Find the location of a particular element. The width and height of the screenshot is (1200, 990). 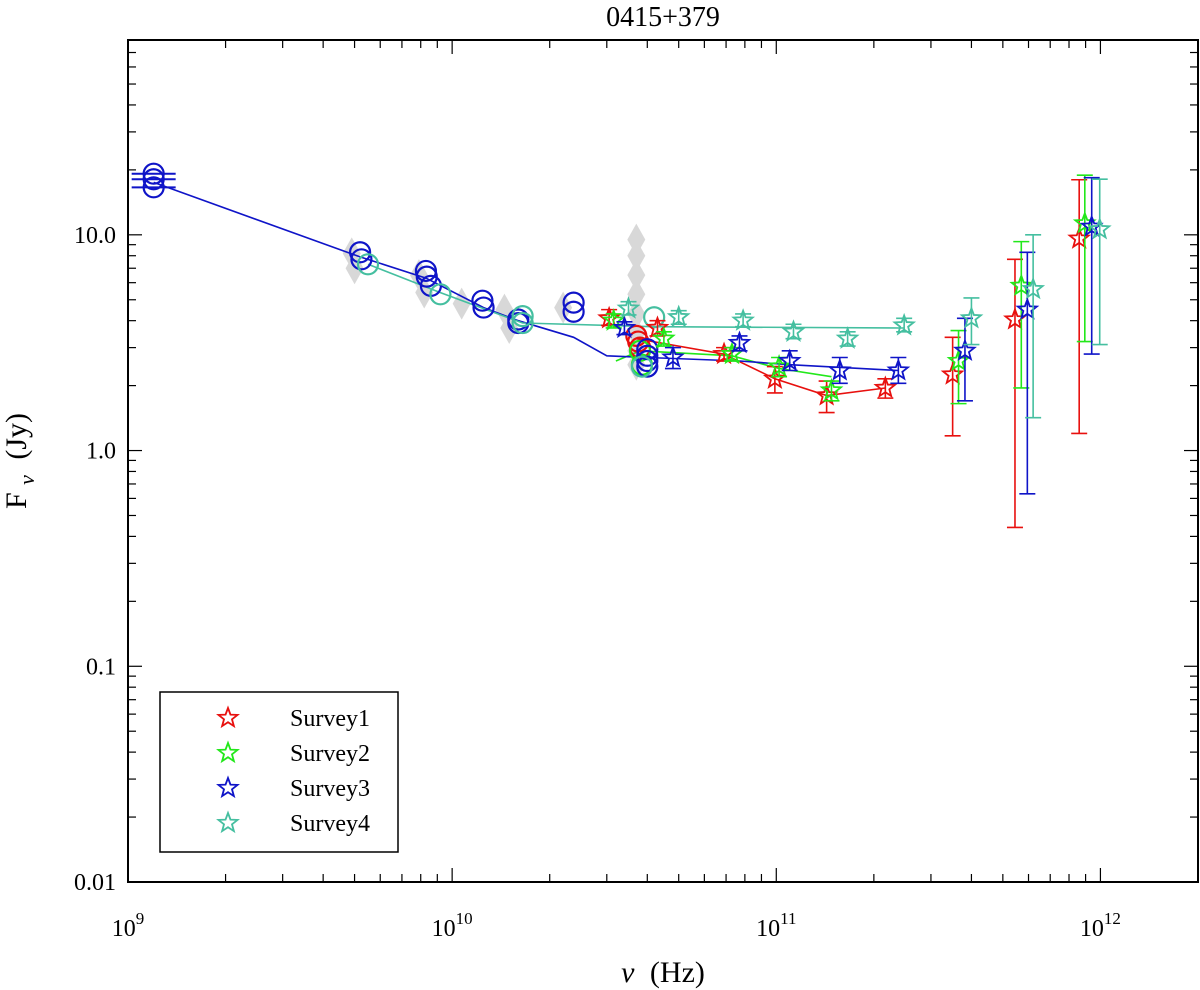

y-axis-unit: (Jy) is located at coordinates (16, 436).